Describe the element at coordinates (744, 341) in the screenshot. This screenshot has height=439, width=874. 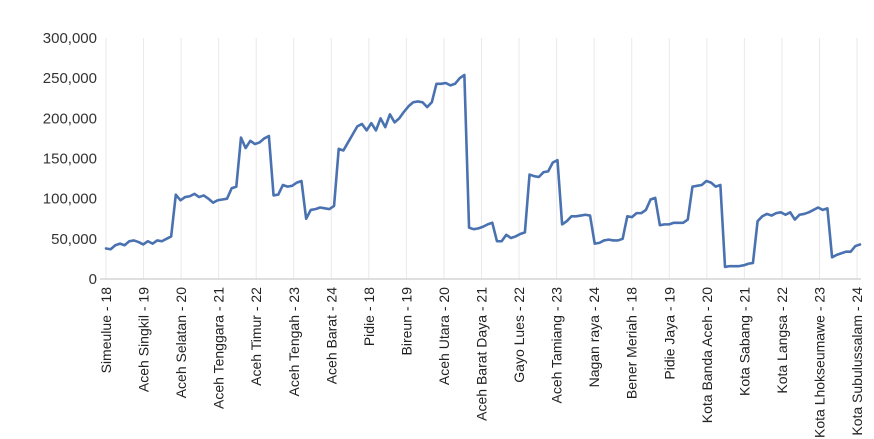
I see `x-tick-label: Kota Sabang - 21` at that location.